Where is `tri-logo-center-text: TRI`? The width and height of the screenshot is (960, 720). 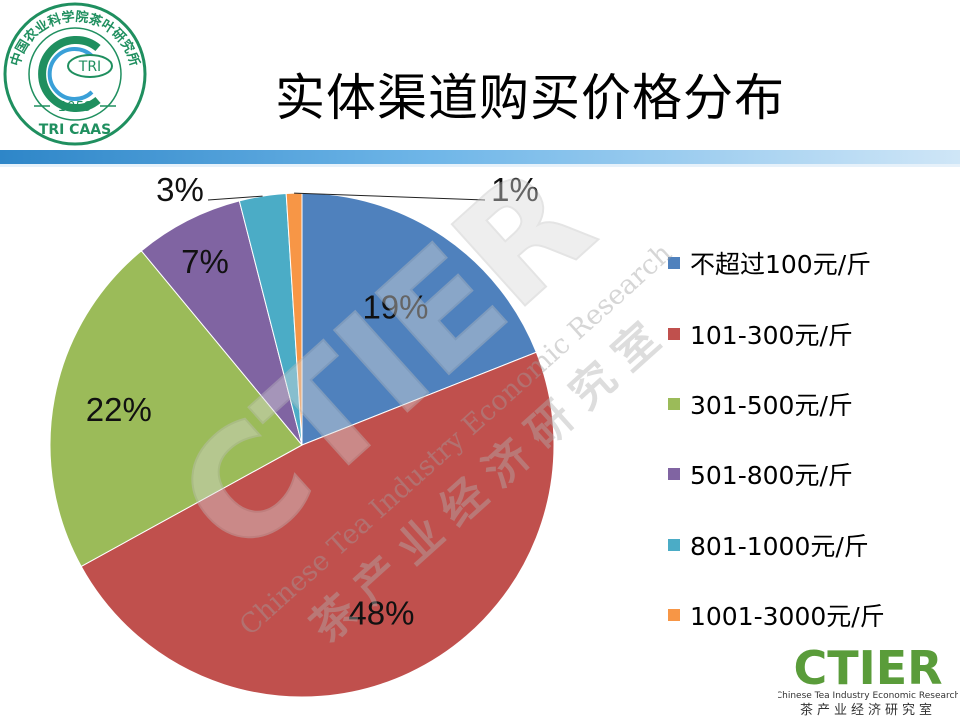 tri-logo-center-text: TRI is located at coordinates (89, 67).